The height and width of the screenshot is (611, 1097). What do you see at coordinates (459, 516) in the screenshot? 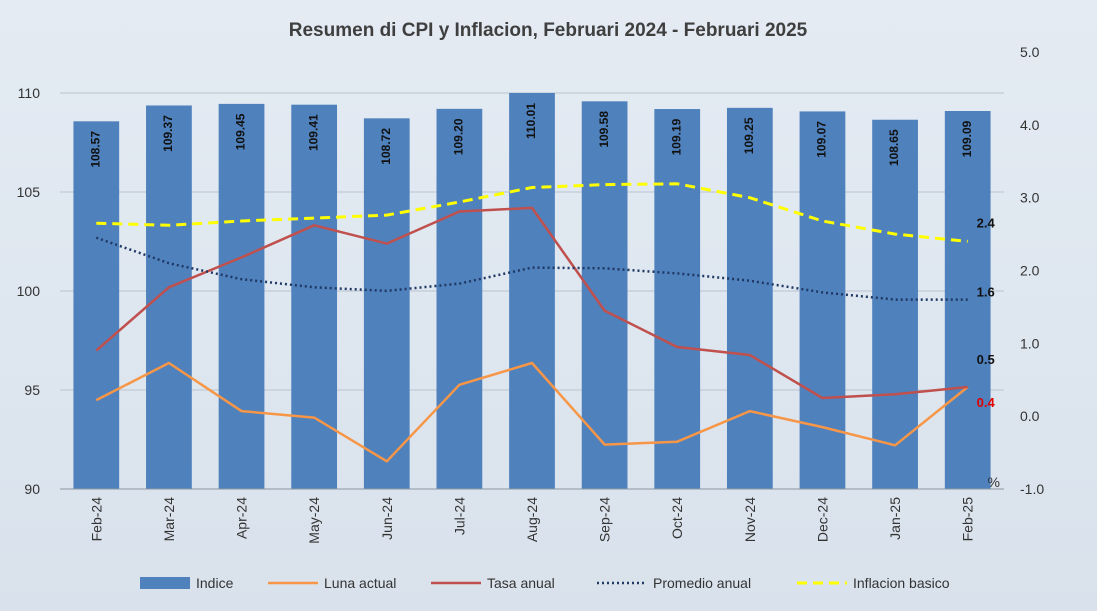
I see `x-tick-label: Jul-24` at bounding box center [459, 516].